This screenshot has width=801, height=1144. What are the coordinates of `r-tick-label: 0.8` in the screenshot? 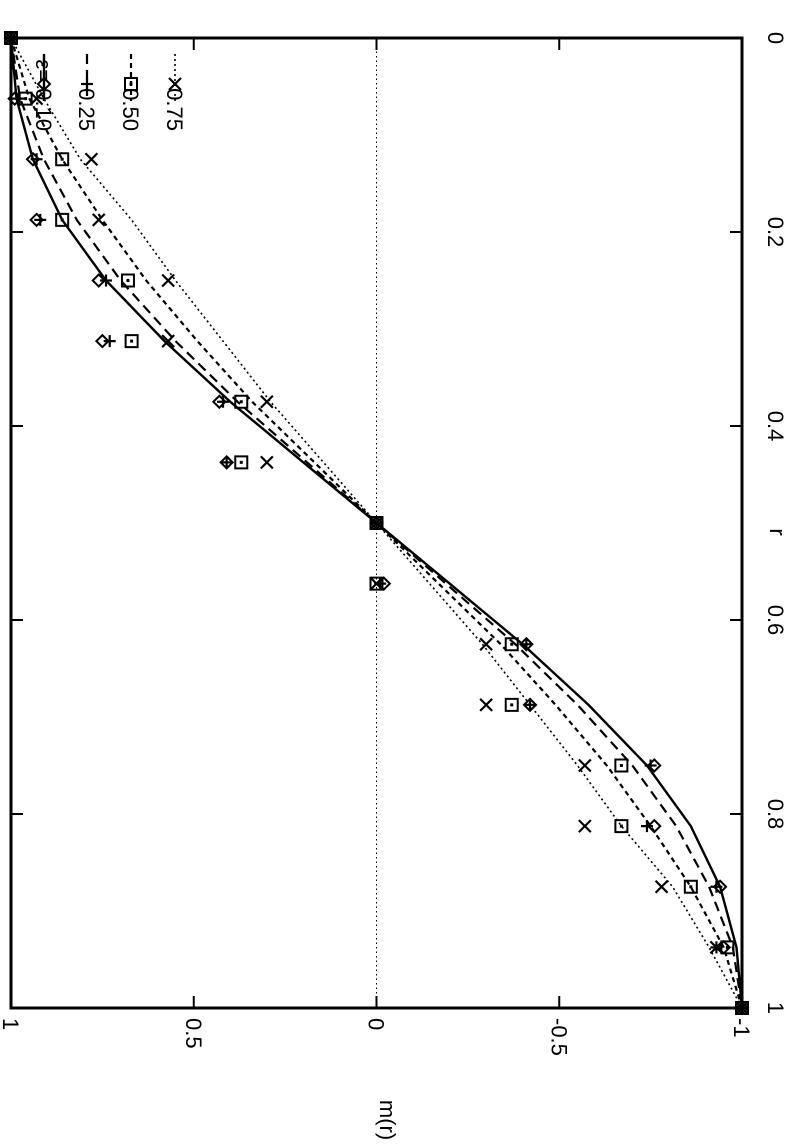 It's located at (775, 814).